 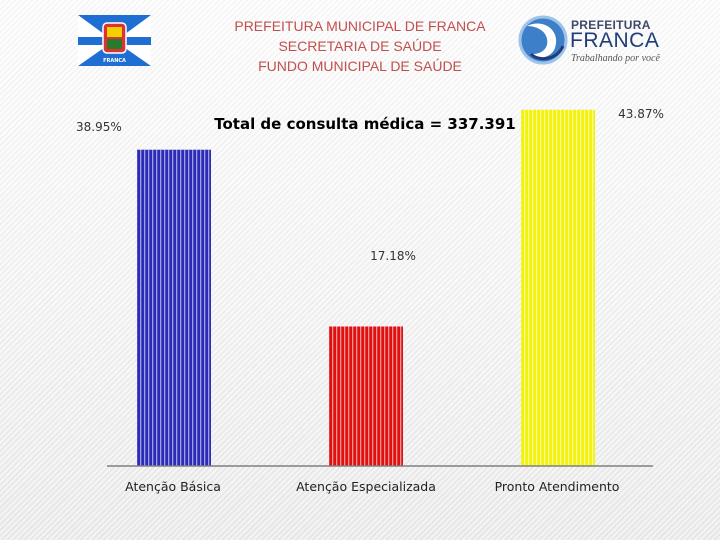 What do you see at coordinates (615, 58) in the screenshot?
I see `logo-tagline: Trabalhando por você` at bounding box center [615, 58].